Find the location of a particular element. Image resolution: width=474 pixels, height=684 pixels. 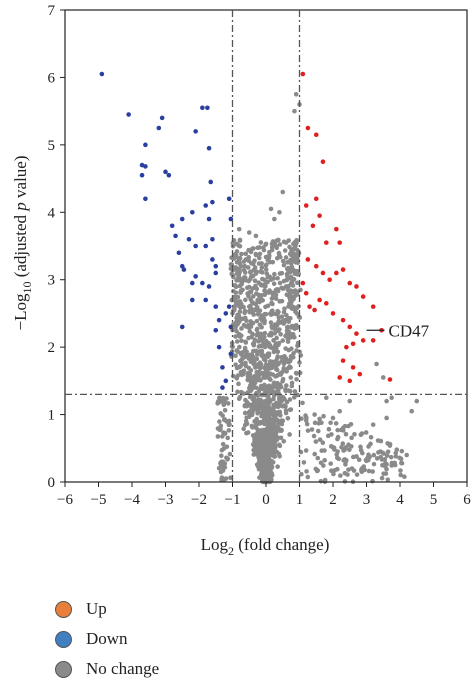

y-axis-title-mid: (adjusted is located at coordinates (20, 246).